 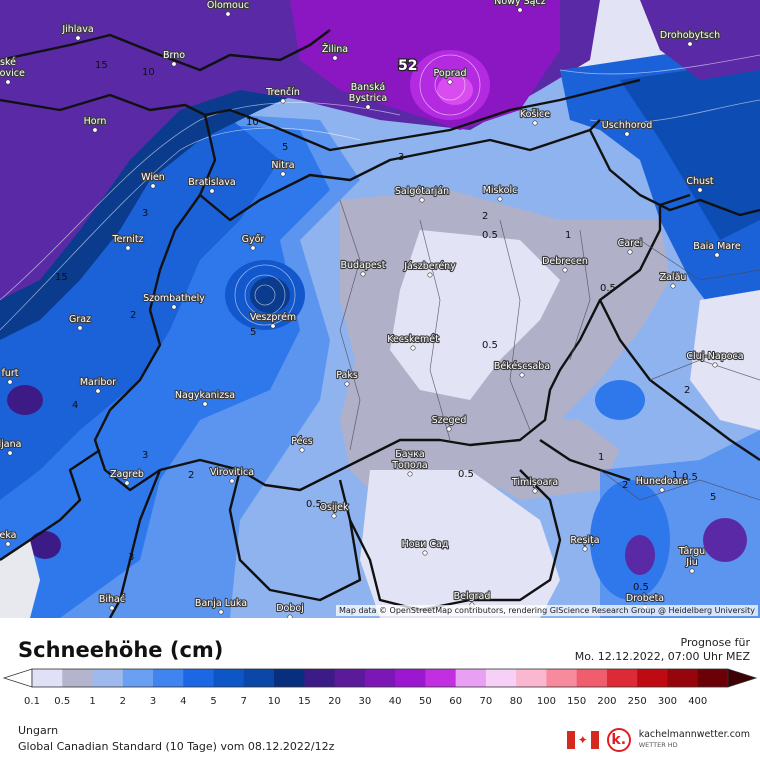 I want to click on legend-label: 150, so click(x=576, y=701).